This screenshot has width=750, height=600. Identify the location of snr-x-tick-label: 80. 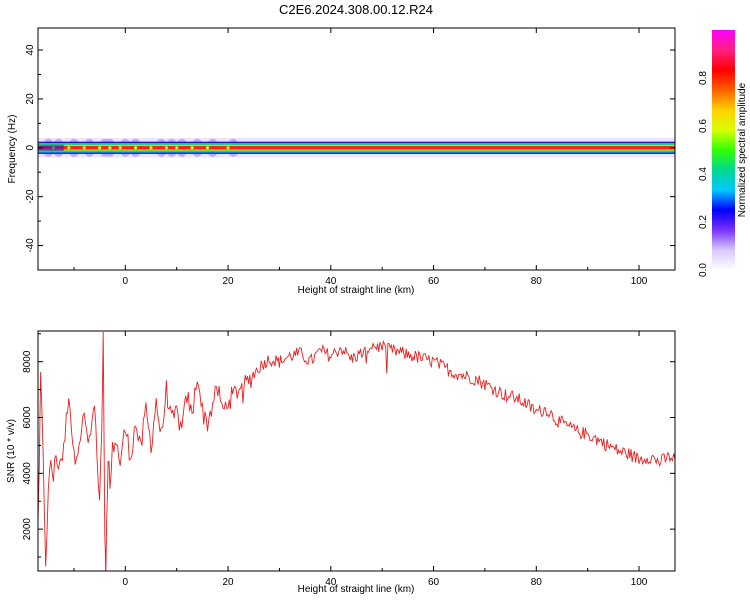
(537, 582).